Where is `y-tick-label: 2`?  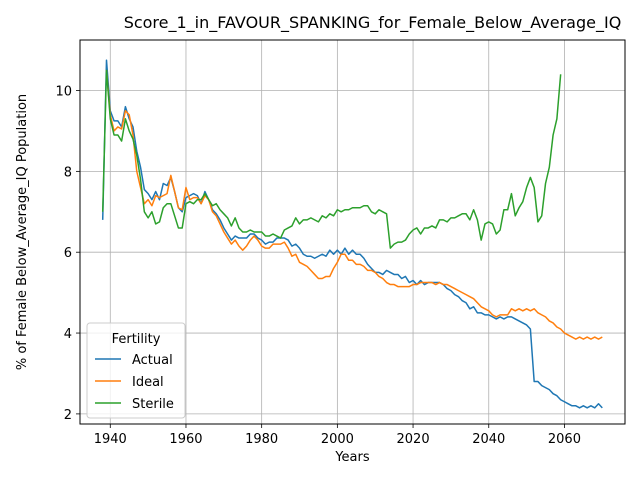 y-tick-label: 2 is located at coordinates (68, 415).